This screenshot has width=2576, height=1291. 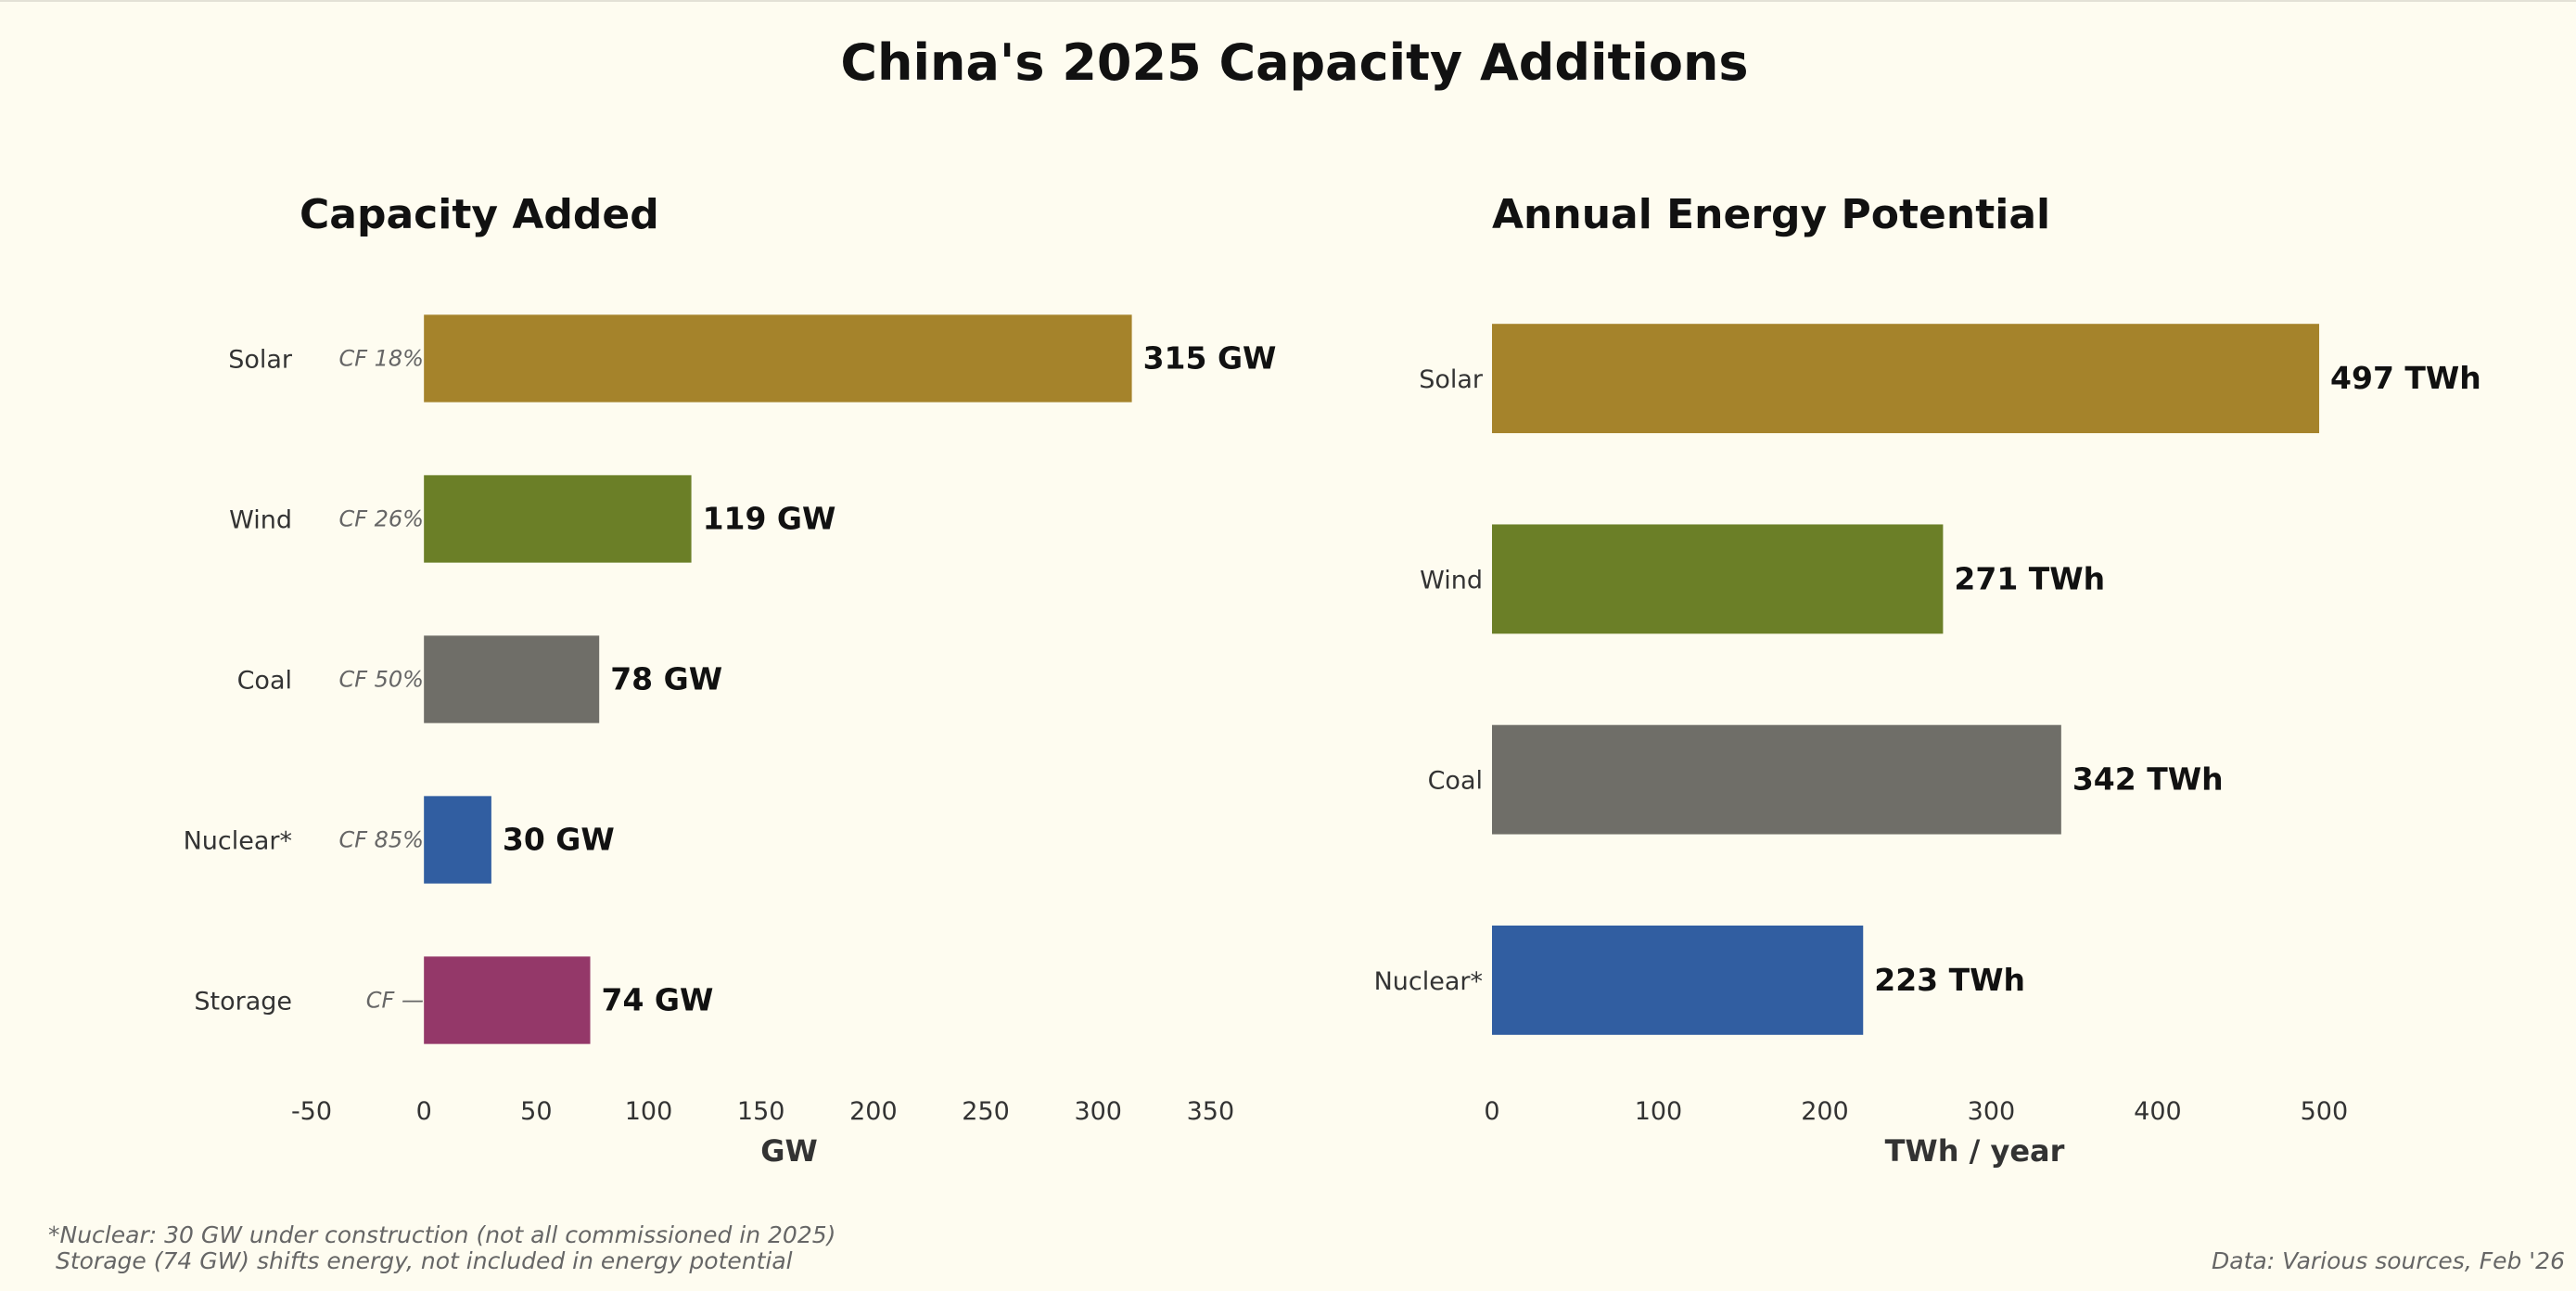 I want to click on energy-bar-coal, so click(x=1776, y=779).